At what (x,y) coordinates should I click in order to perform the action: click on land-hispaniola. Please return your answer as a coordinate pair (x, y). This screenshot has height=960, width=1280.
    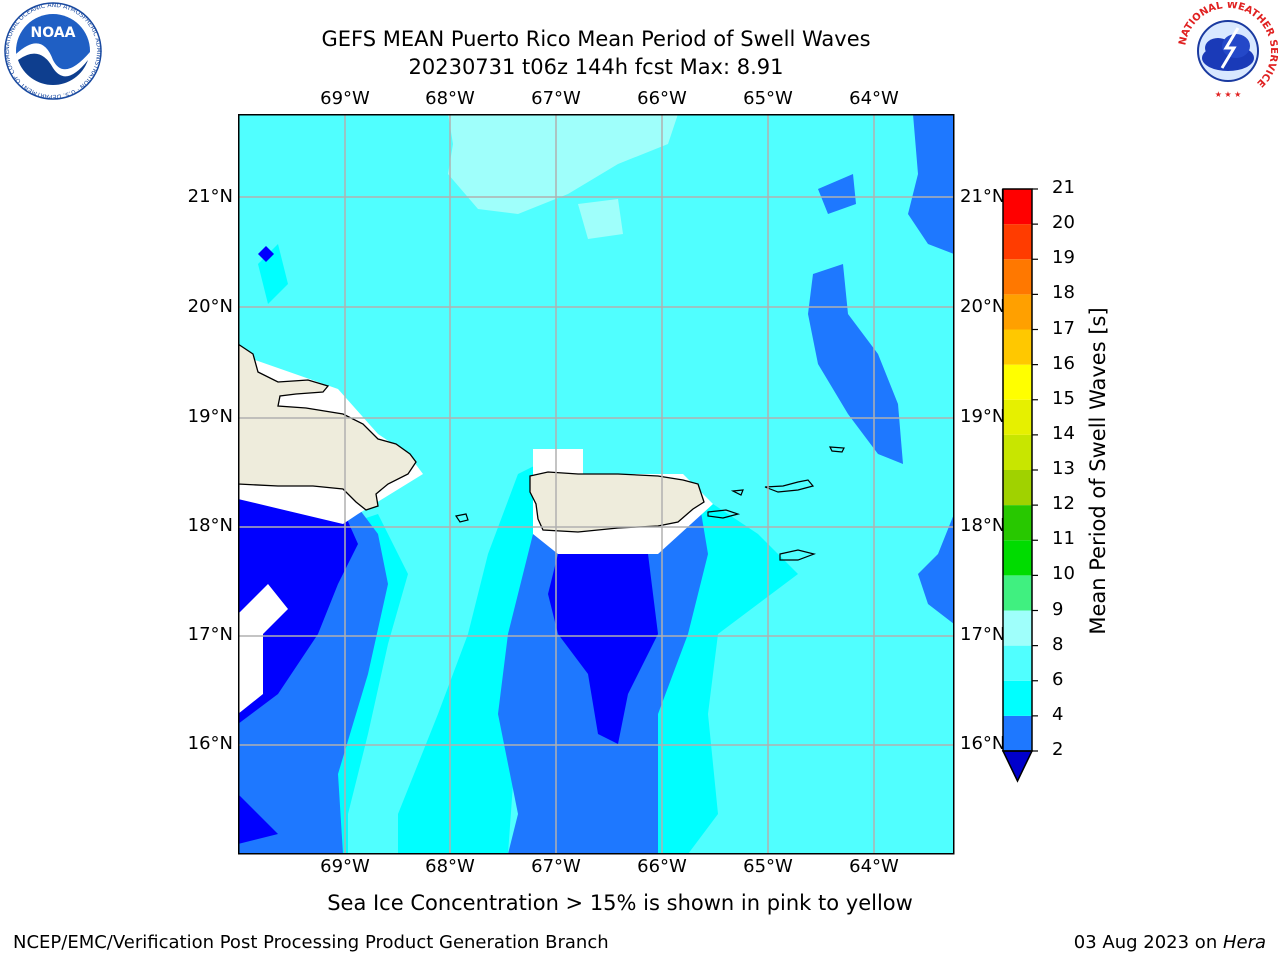
    Looking at the image, I should click on (327, 427).